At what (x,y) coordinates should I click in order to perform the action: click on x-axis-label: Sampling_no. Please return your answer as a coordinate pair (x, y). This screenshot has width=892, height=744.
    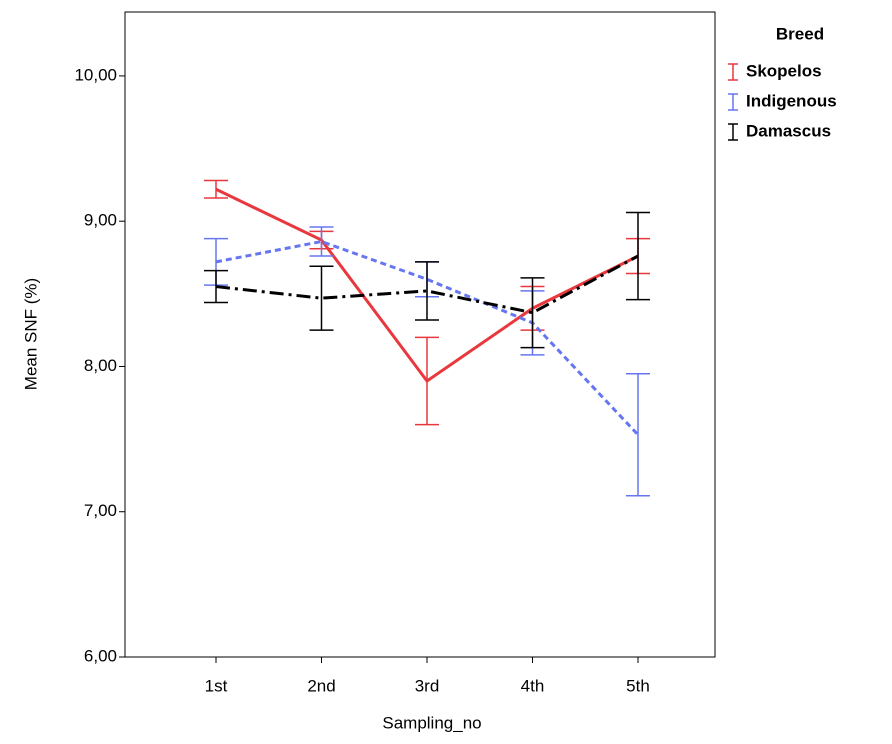
    Looking at the image, I should click on (431, 722).